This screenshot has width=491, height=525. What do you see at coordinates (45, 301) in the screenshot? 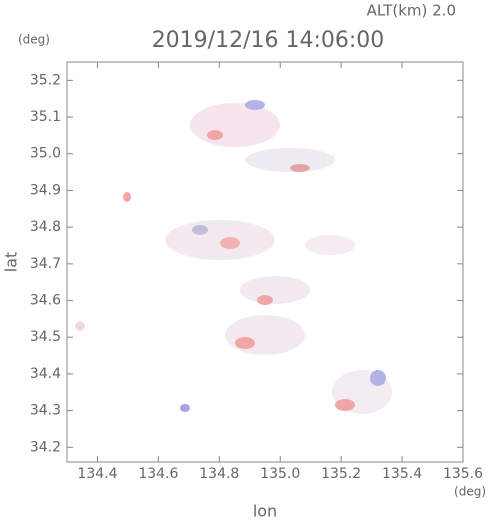
I see `y-tick-label: 34.6` at bounding box center [45, 301].